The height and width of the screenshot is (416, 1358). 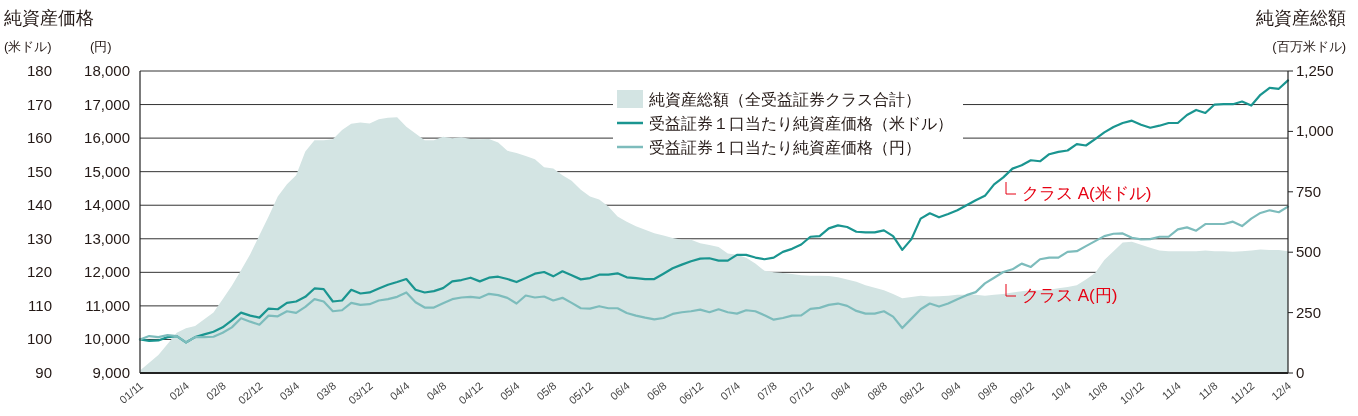 What do you see at coordinates (766, 391) in the screenshot?
I see `x-tick-label: 07/8` at bounding box center [766, 391].